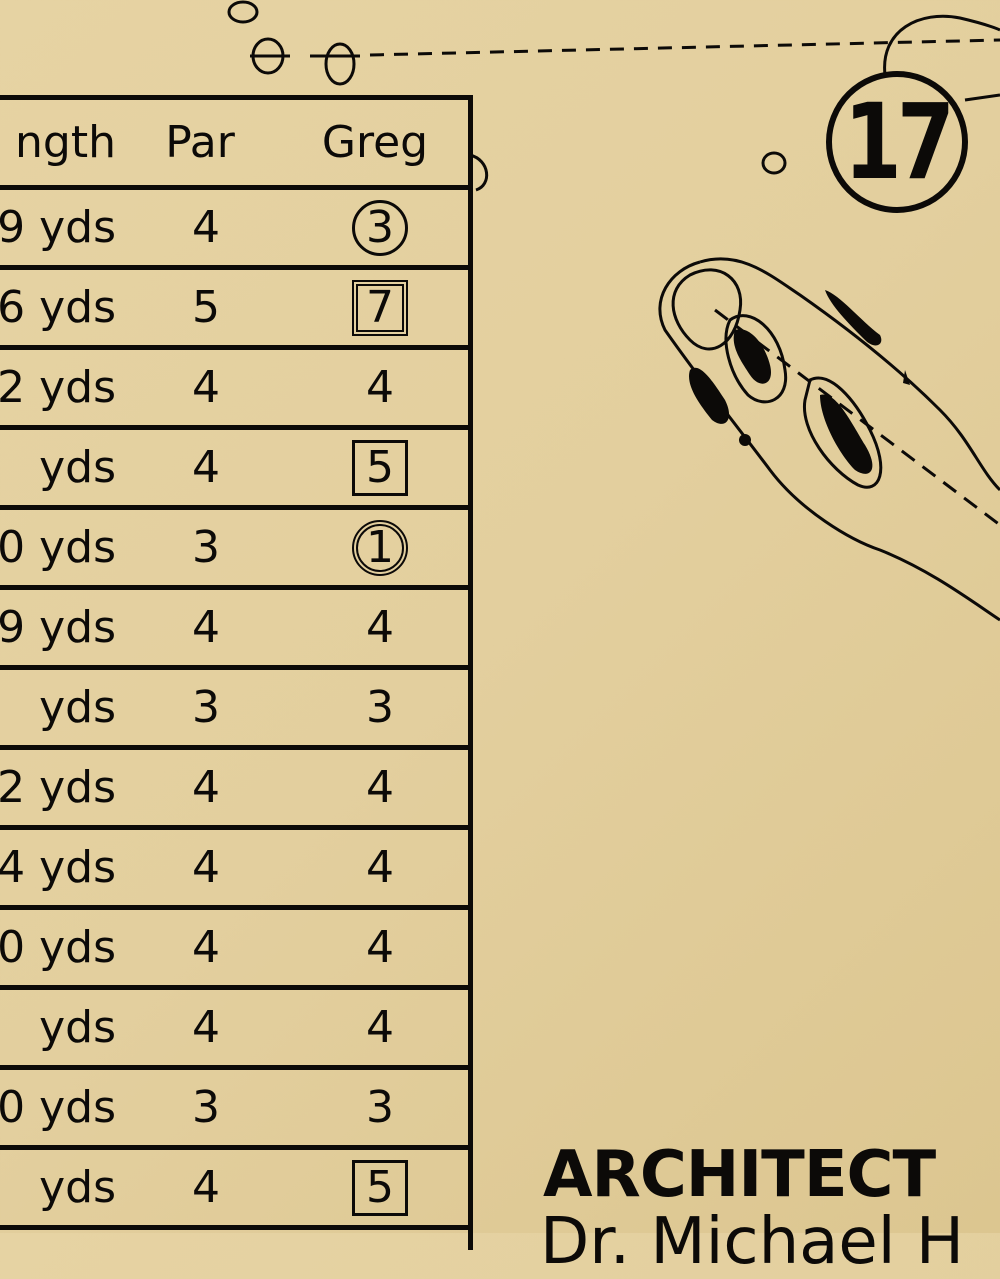 Image resolution: width=1000 pixels, height=1279 pixels. I want to click on table-header: ngth Par Greg, so click(234, 145).